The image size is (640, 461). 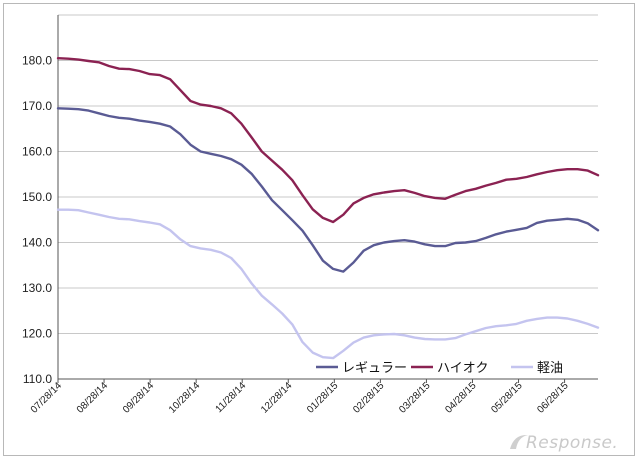 What do you see at coordinates (37, 106) in the screenshot?
I see `y-tick-label: 170.0` at bounding box center [37, 106].